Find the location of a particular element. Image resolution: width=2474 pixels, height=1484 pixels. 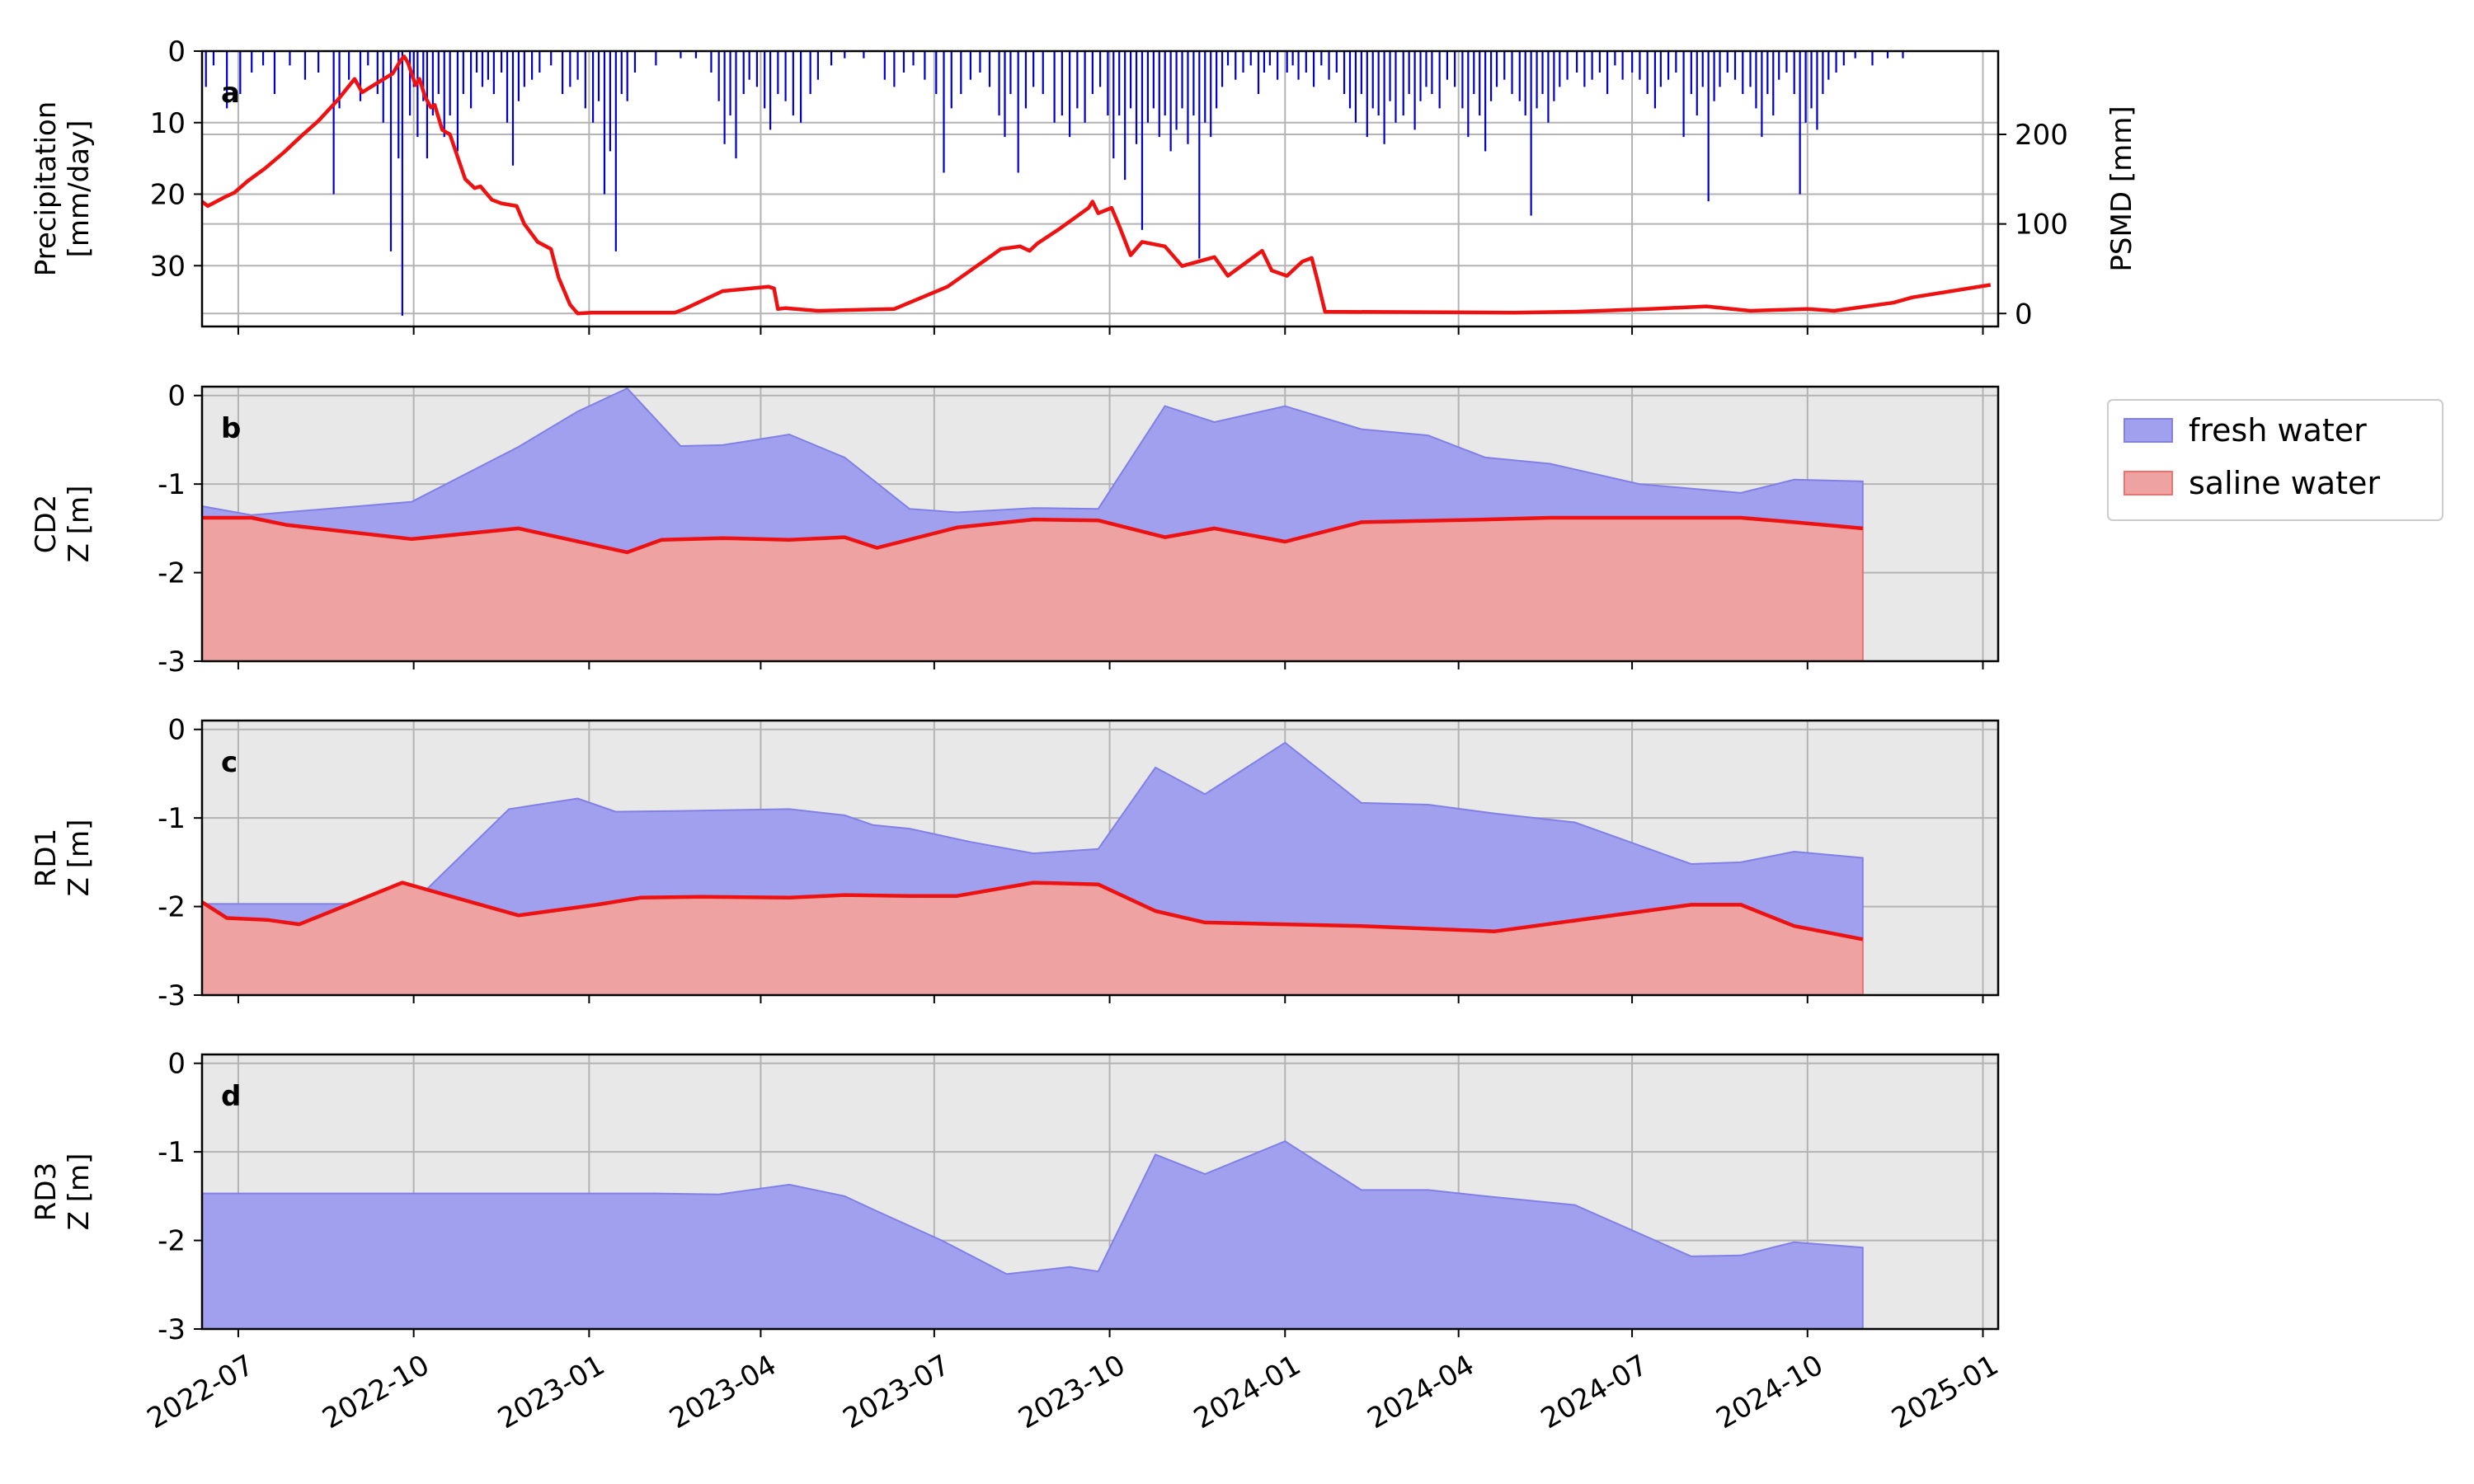

x-tick-label: 2024-07 is located at coordinates (1594, 1392).